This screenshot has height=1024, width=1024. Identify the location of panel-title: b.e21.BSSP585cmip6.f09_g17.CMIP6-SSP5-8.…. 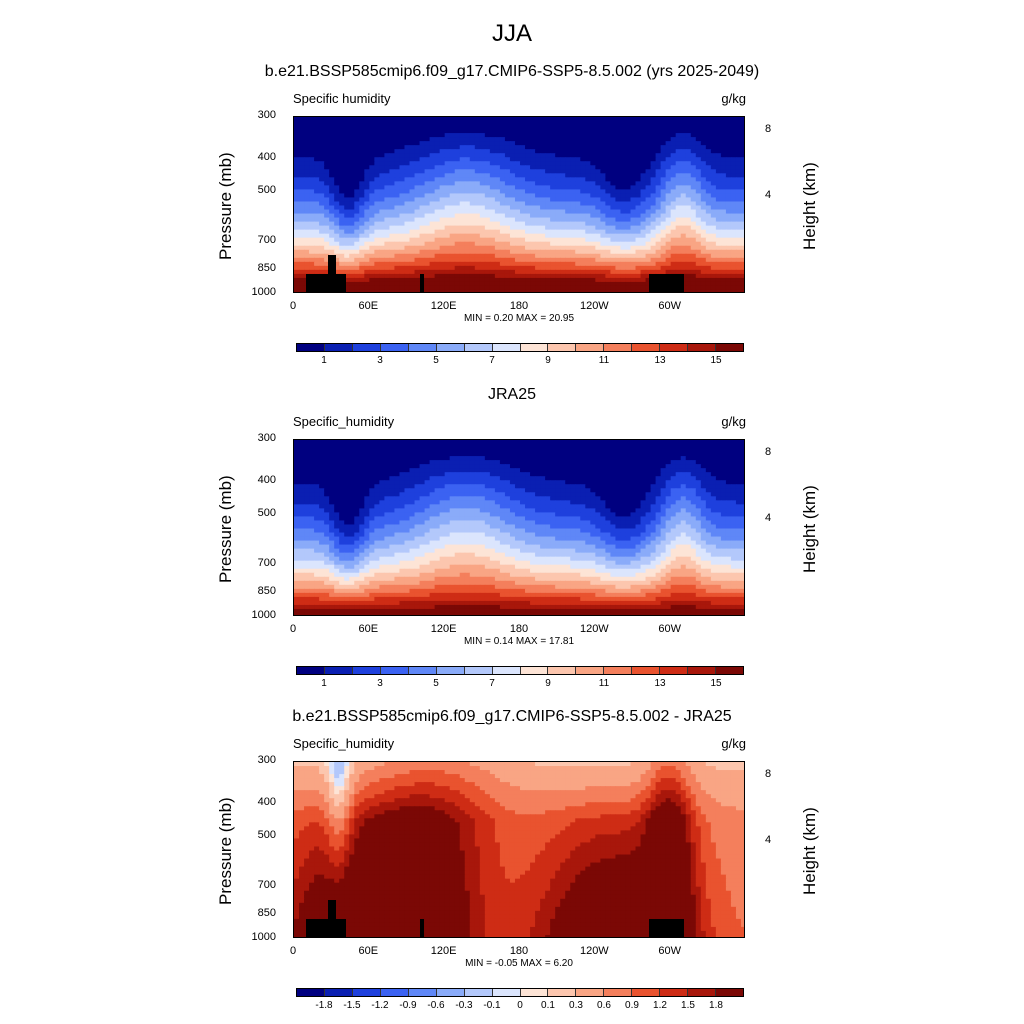
(512, 71).